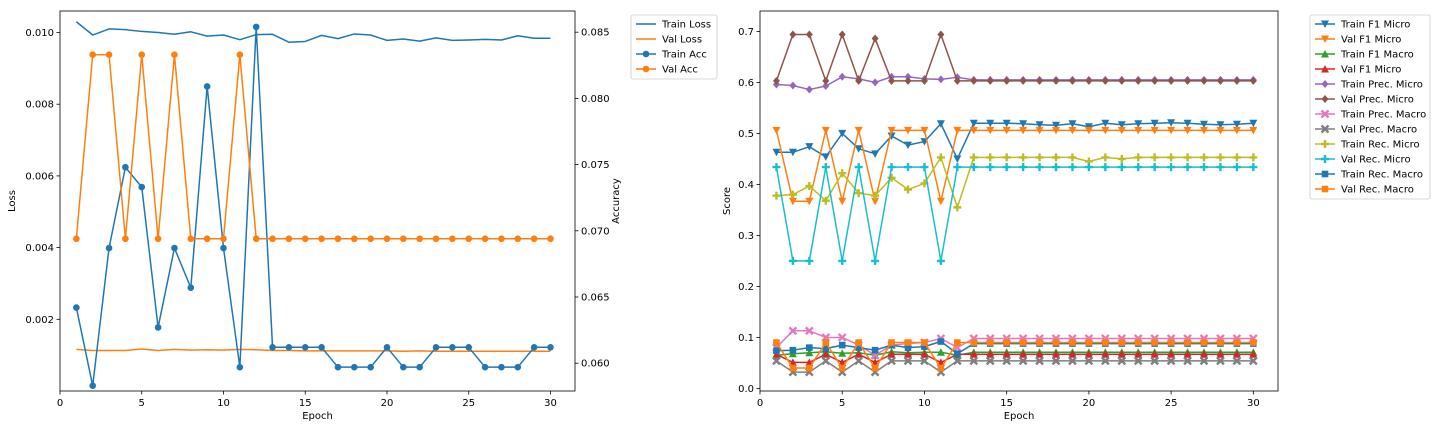 The width and height of the screenshot is (1440, 436). Describe the element at coordinates (673, 25) in the screenshot. I see `left-chart-legend-item-0: Train Loss` at that location.